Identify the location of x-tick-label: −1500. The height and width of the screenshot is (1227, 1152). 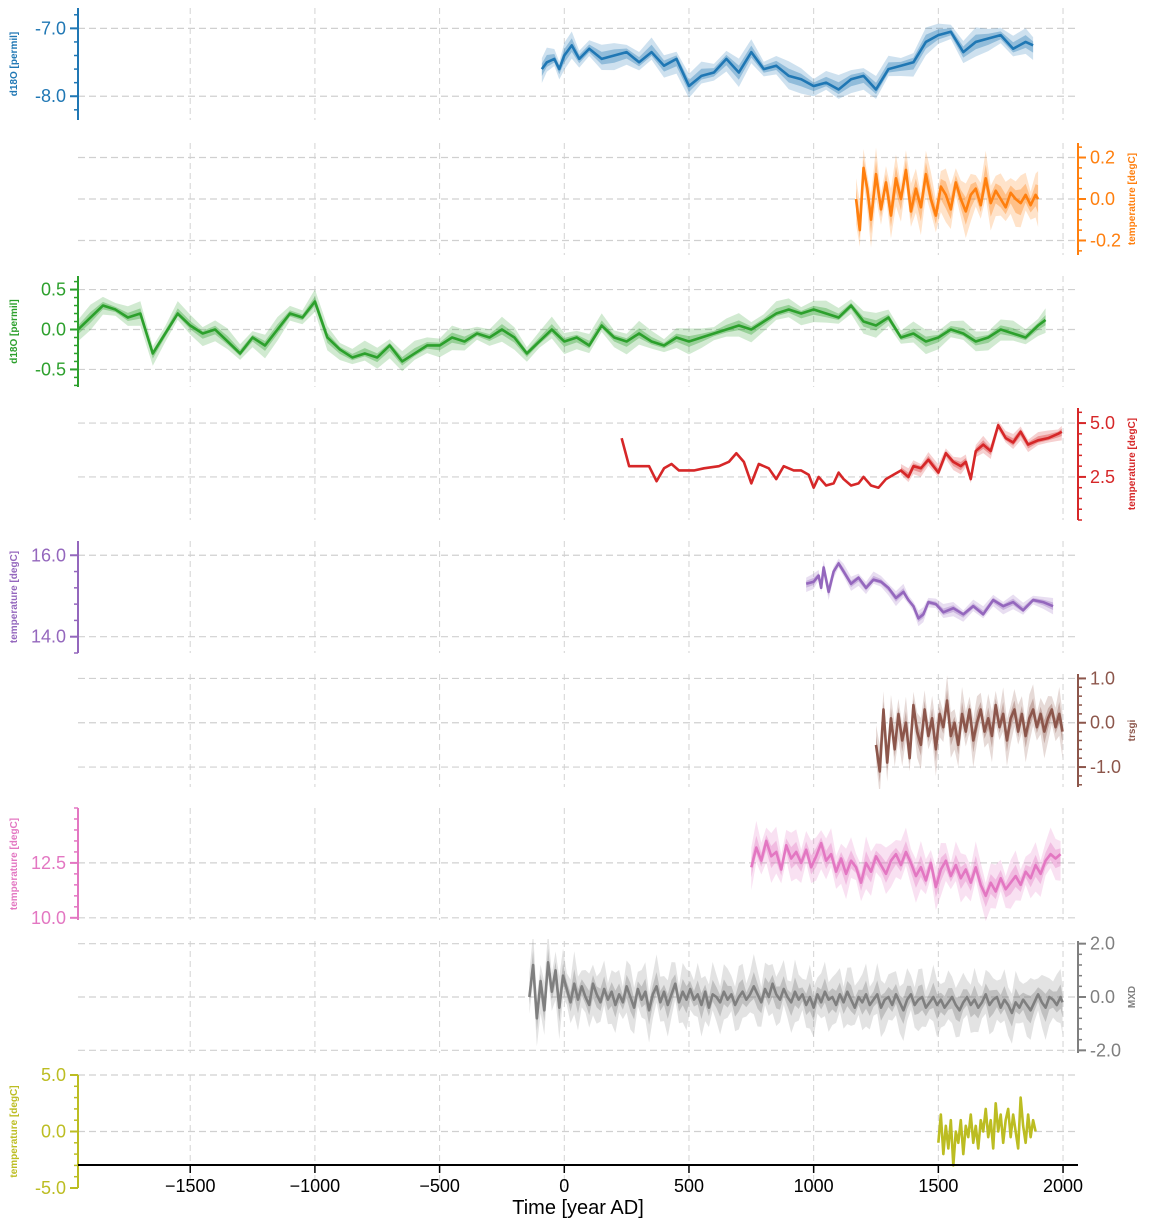
(190, 1186).